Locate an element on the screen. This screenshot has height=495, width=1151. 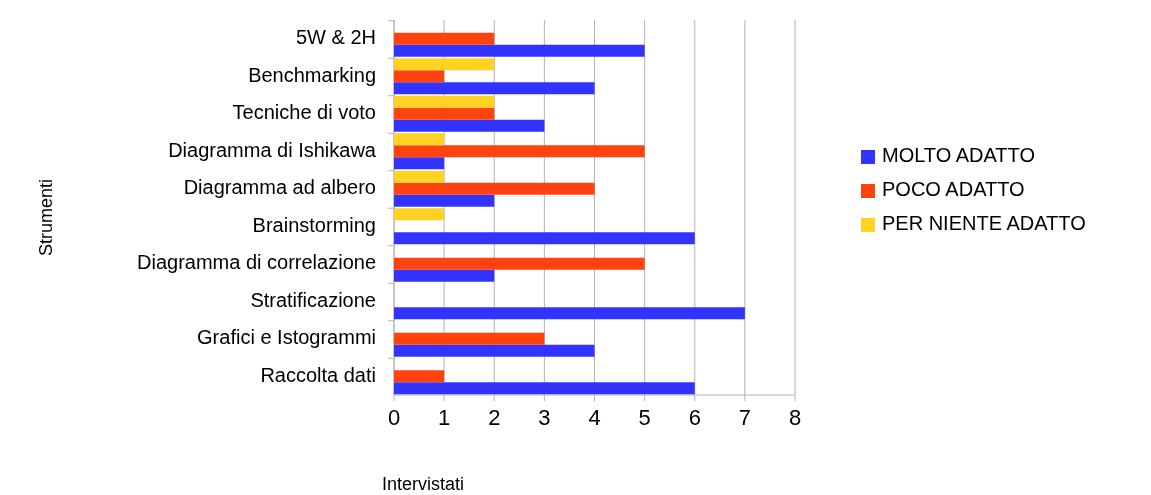
x-tick-label: 7 is located at coordinates (744, 417).